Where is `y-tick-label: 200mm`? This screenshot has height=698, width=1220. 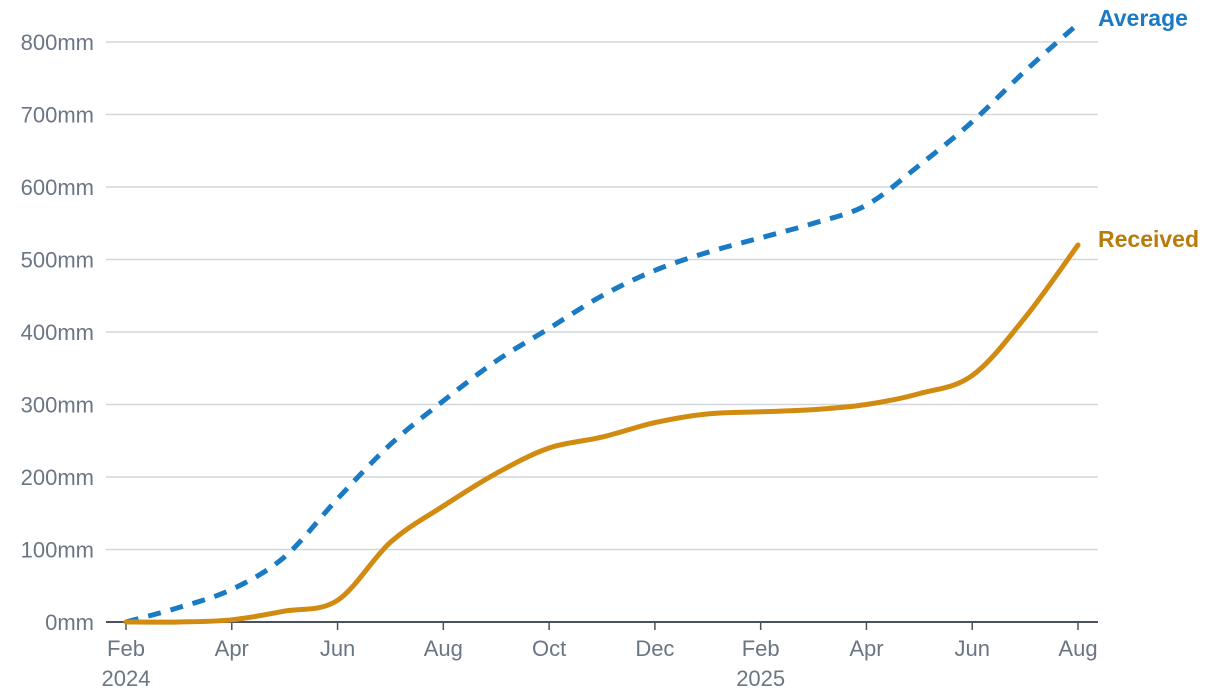 y-tick-label: 200mm is located at coordinates (57, 477).